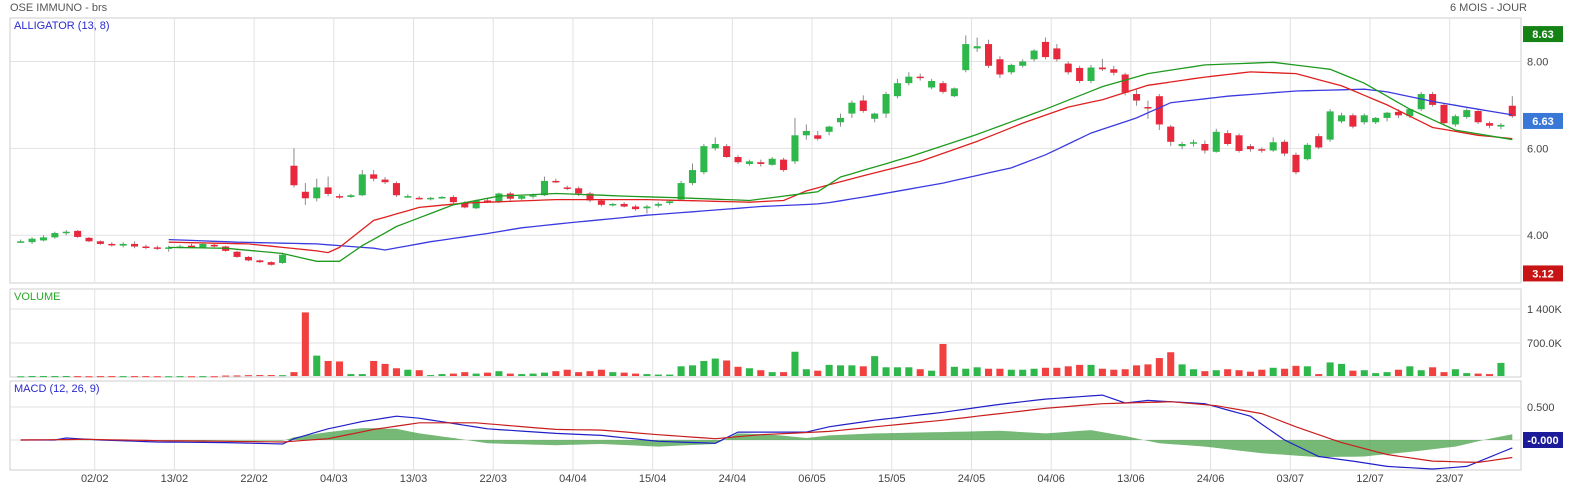 Image resolution: width=1571 pixels, height=487 pixels. Describe the element at coordinates (1542, 122) in the screenshot. I see `price-last-badge: 6.63` at that location.